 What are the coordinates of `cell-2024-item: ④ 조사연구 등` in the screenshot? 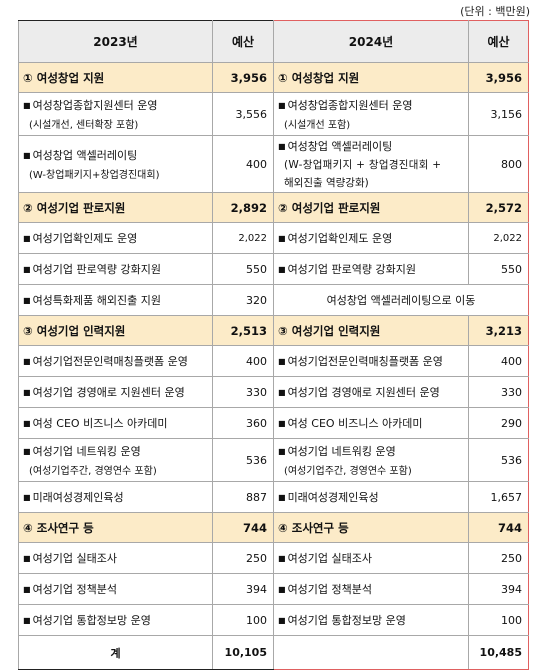 It's located at (371, 527).